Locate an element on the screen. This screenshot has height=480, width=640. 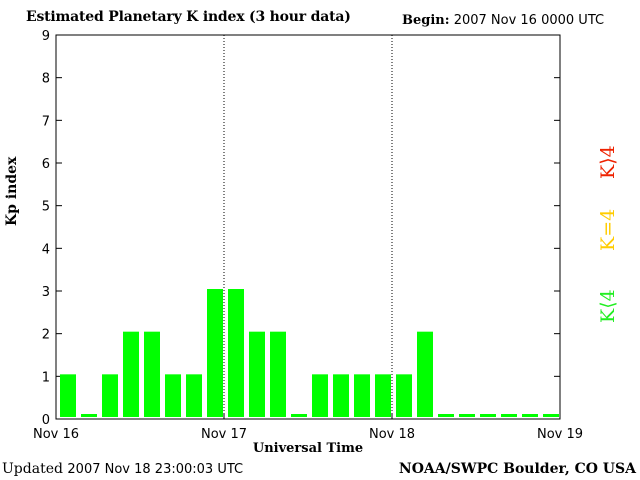
x-tick-label: Nov 18 is located at coordinates (392, 434).